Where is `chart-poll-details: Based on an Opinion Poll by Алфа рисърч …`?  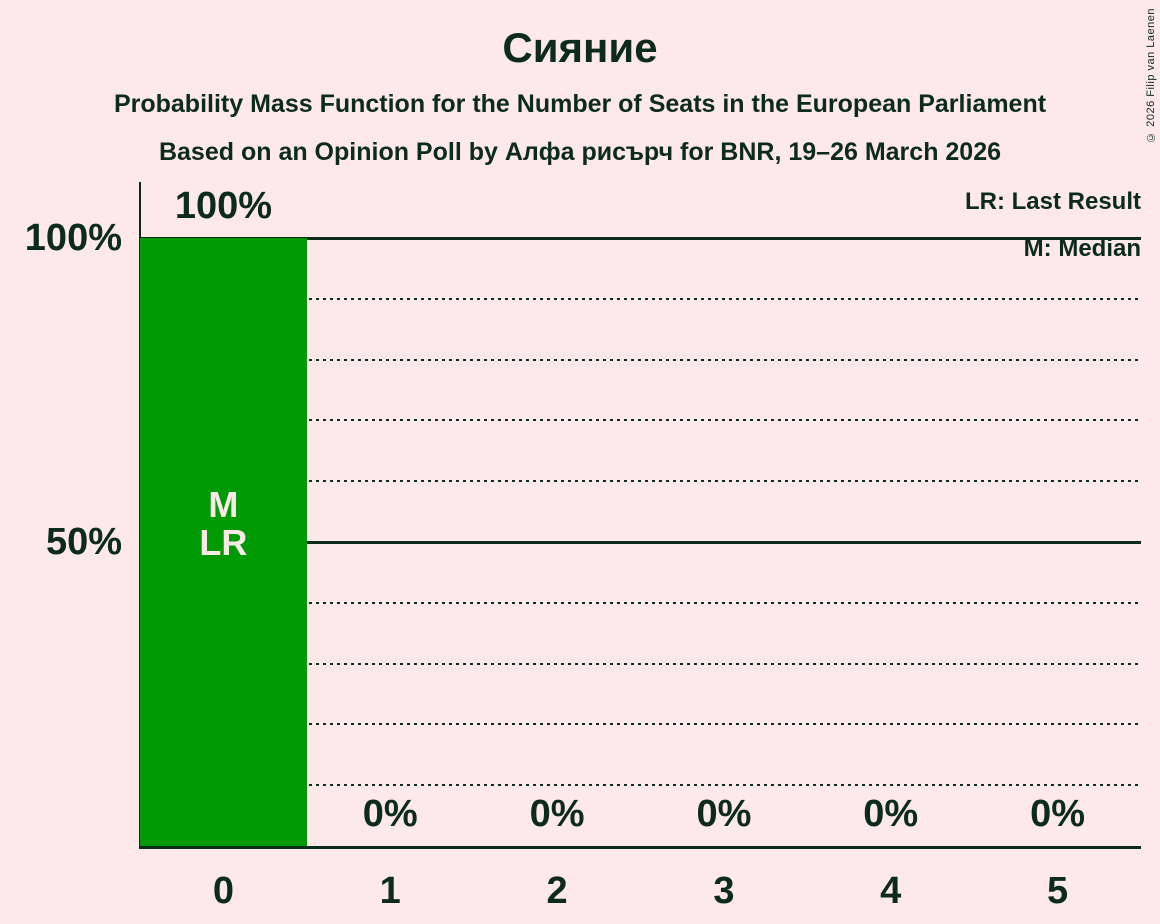 chart-poll-details: Based on an Opinion Poll by Алфа рисърч … is located at coordinates (580, 152).